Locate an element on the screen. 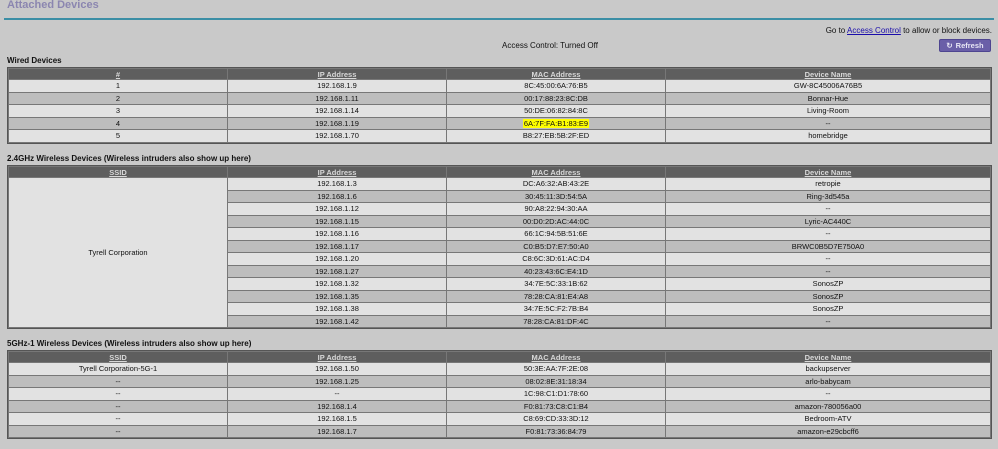  refresh-label: Refresh is located at coordinates (969, 45).